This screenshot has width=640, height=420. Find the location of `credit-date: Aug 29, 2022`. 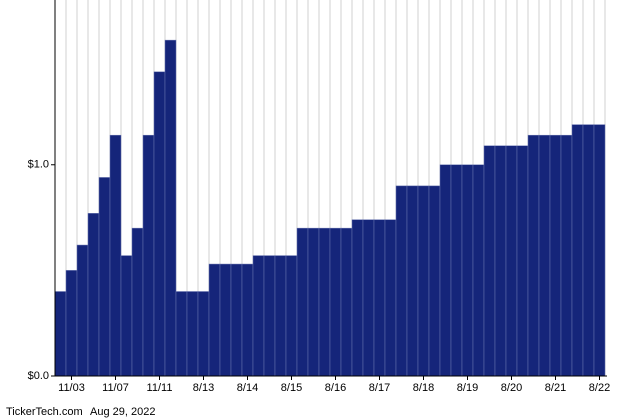

credit-date: Aug 29, 2022 is located at coordinates (122, 412).